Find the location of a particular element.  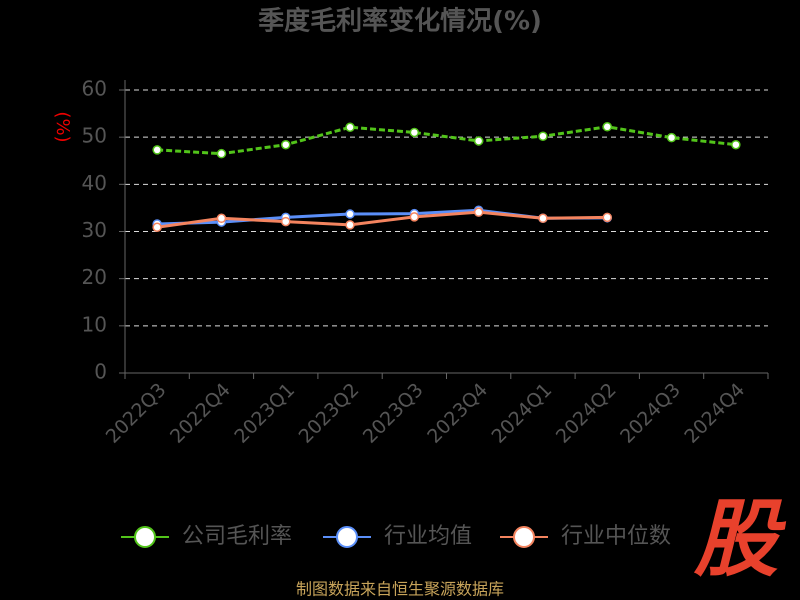

logo: 股 is located at coordinates (740, 539).